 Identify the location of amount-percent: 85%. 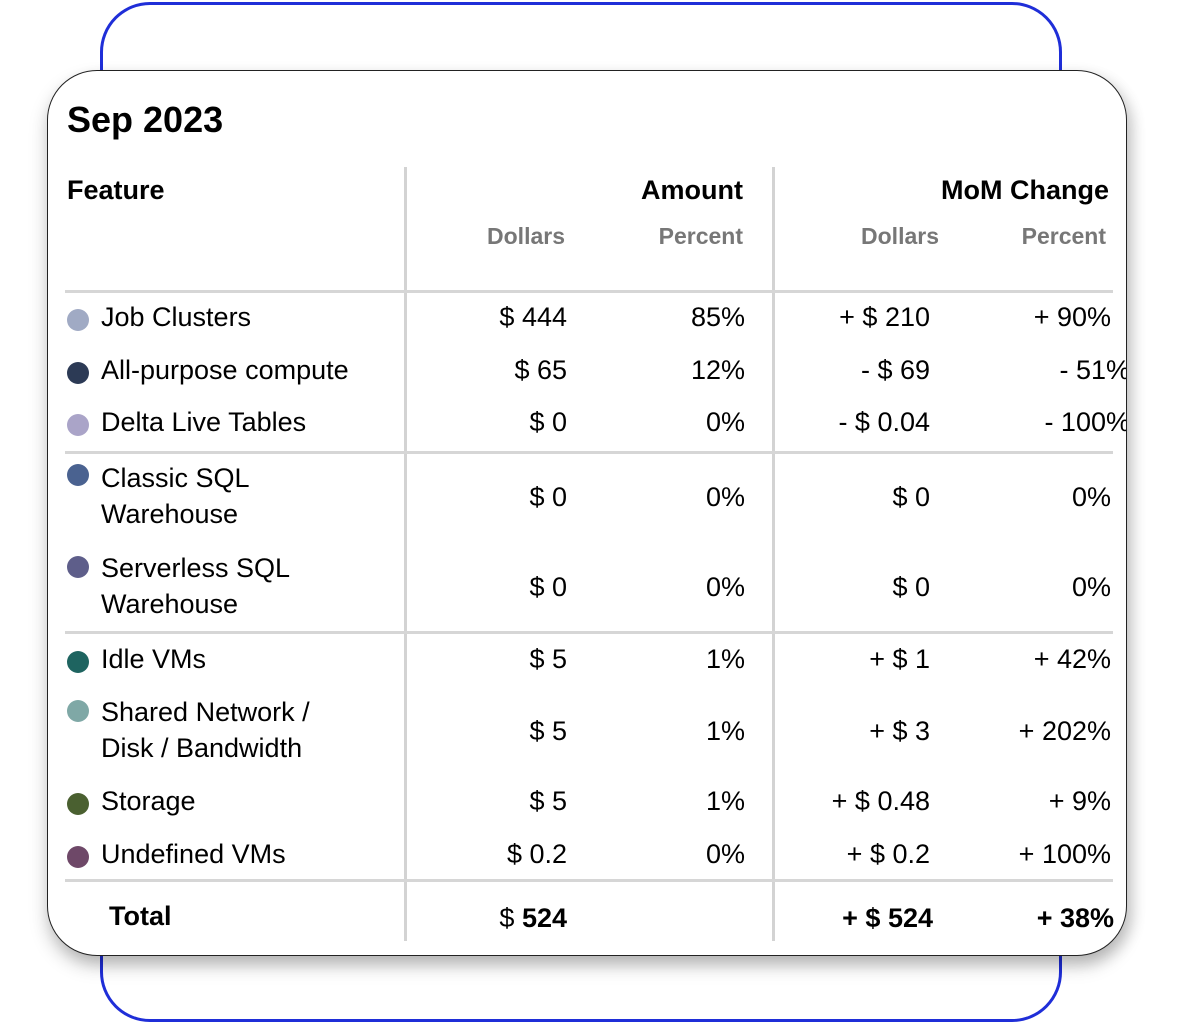
(717, 317).